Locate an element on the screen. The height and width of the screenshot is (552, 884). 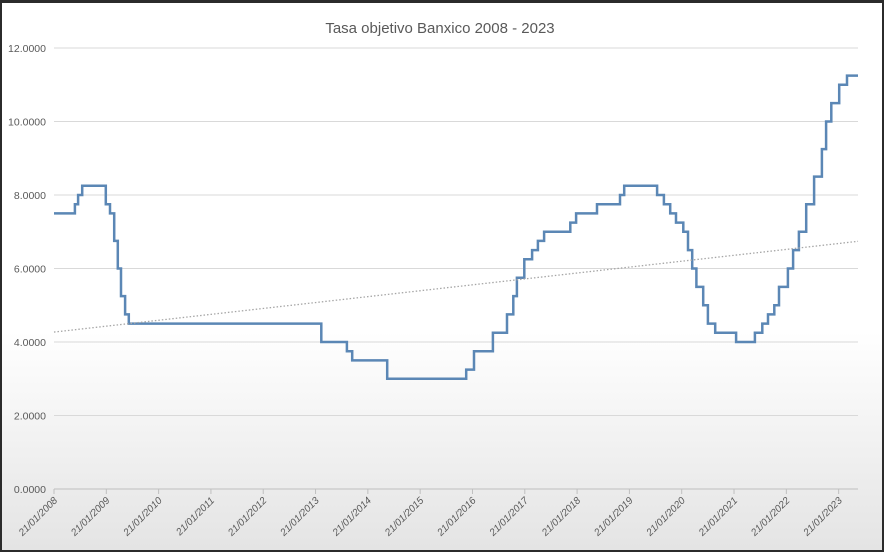
x-tick-label: 21/01/2018 is located at coordinates (561, 517).